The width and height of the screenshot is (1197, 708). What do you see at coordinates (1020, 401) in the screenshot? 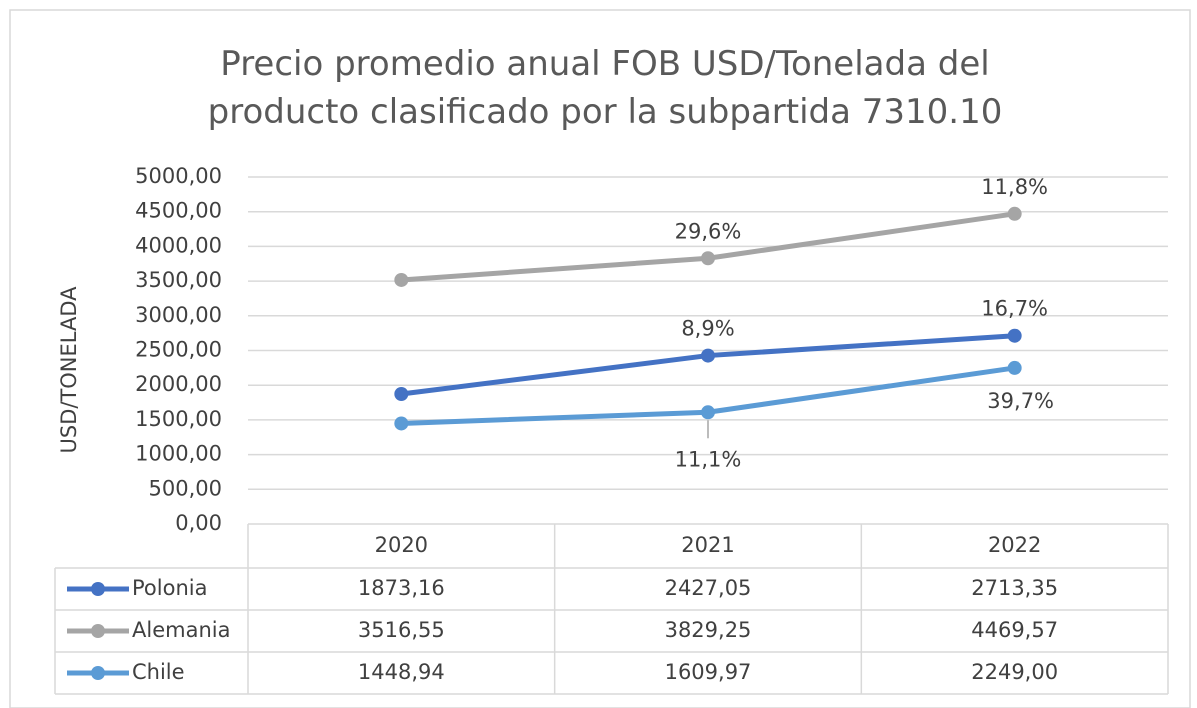
I see `point-label: 39,7%` at bounding box center [1020, 401].